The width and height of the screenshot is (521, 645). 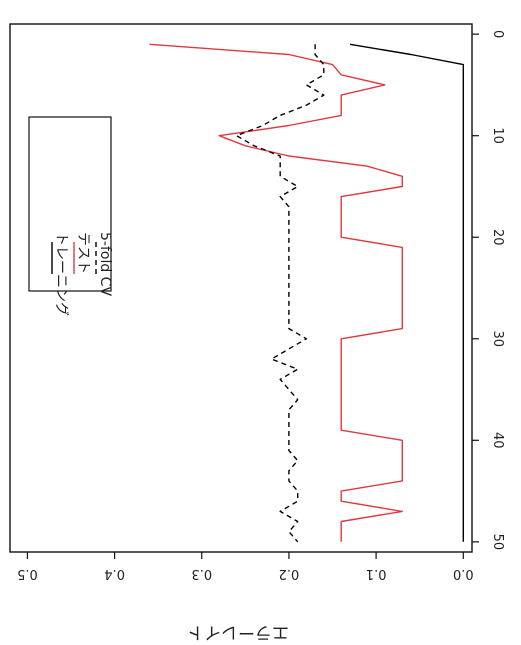 I want to click on x-tick-label-40: 40, so click(x=497, y=440).